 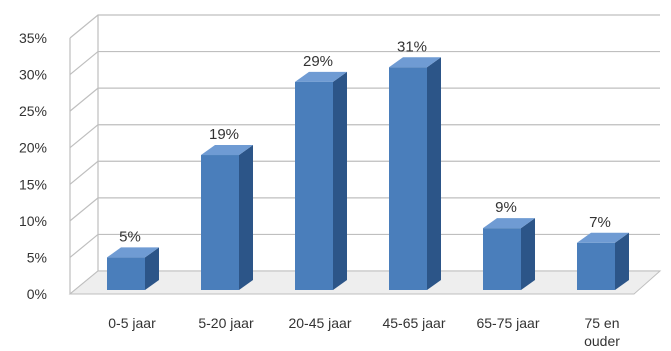 I want to click on category-label-3: 45-65 jaar, so click(x=413, y=323).